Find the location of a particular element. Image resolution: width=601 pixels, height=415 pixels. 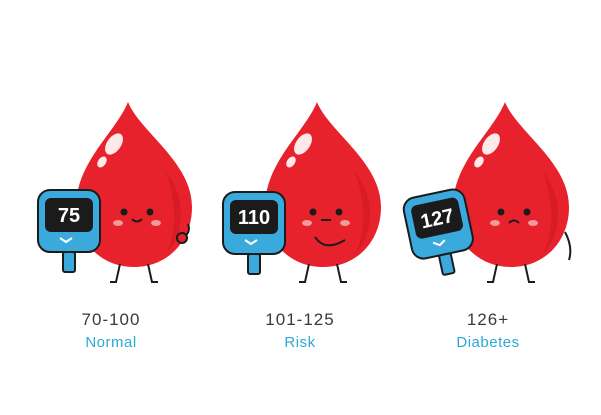

range-normal: 70-100 is located at coordinates (111, 319).